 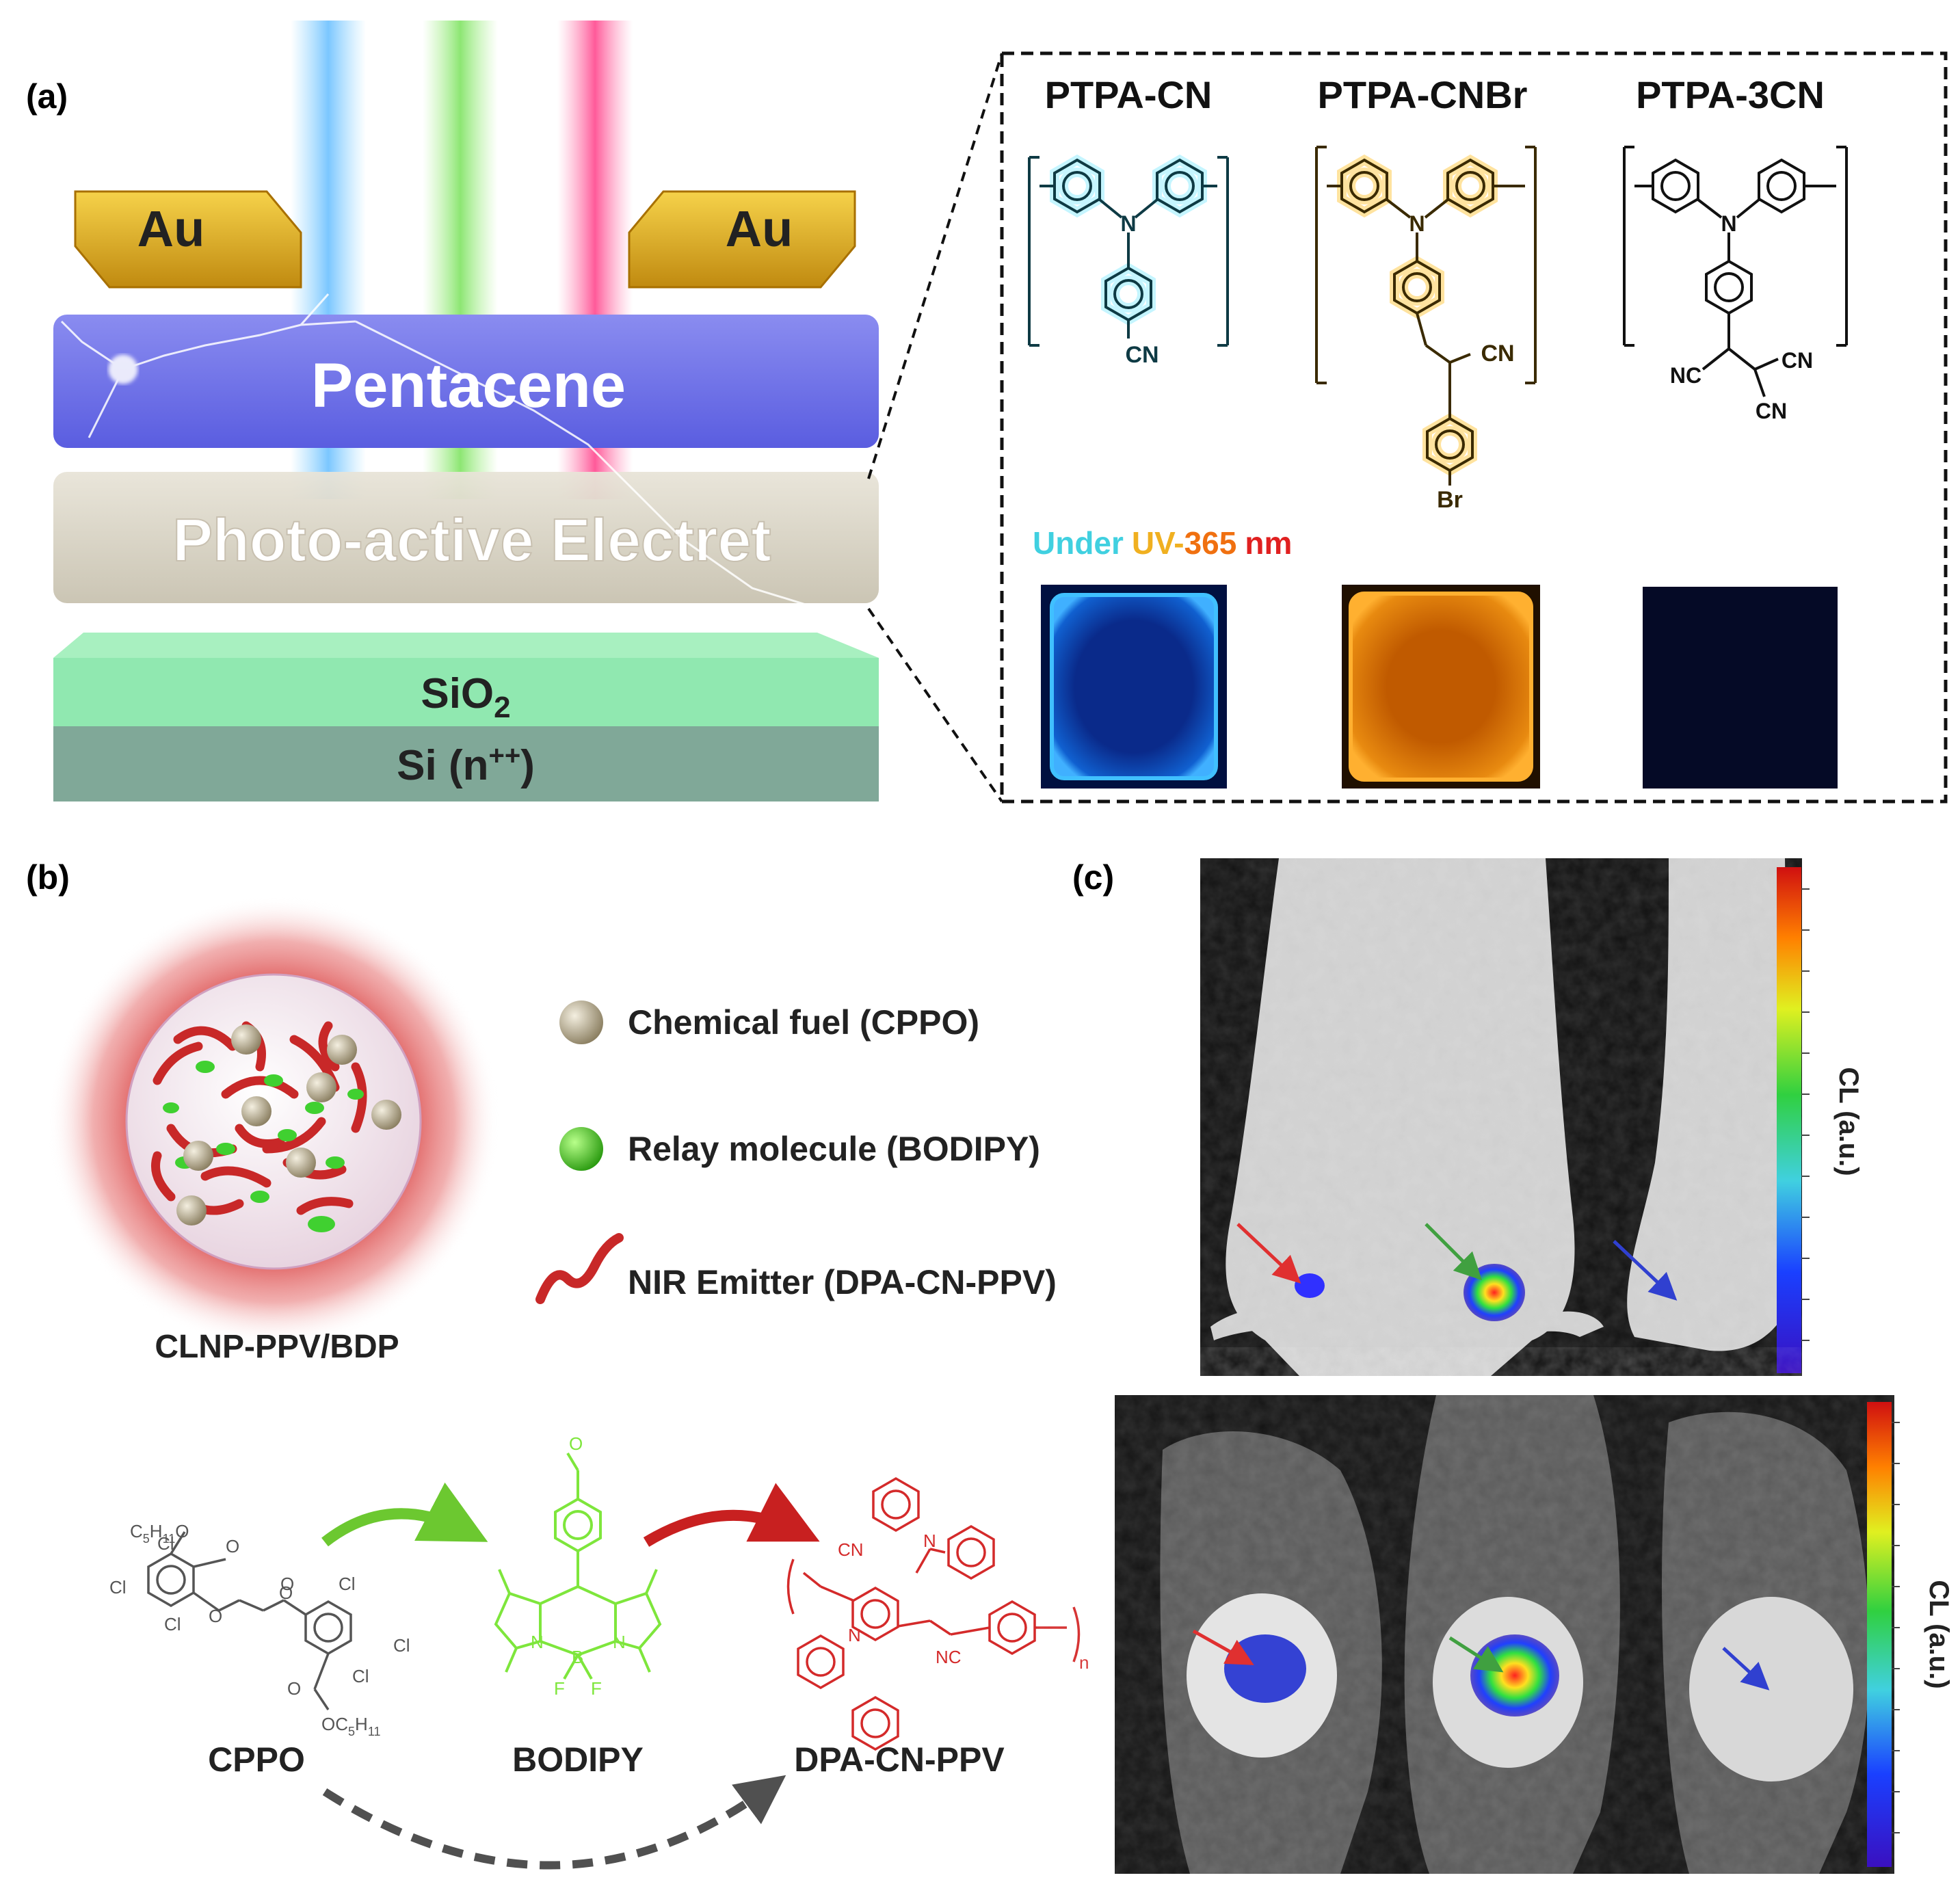 I want to click on ptpa-cn-cn-group: CN, so click(x=1141, y=355).